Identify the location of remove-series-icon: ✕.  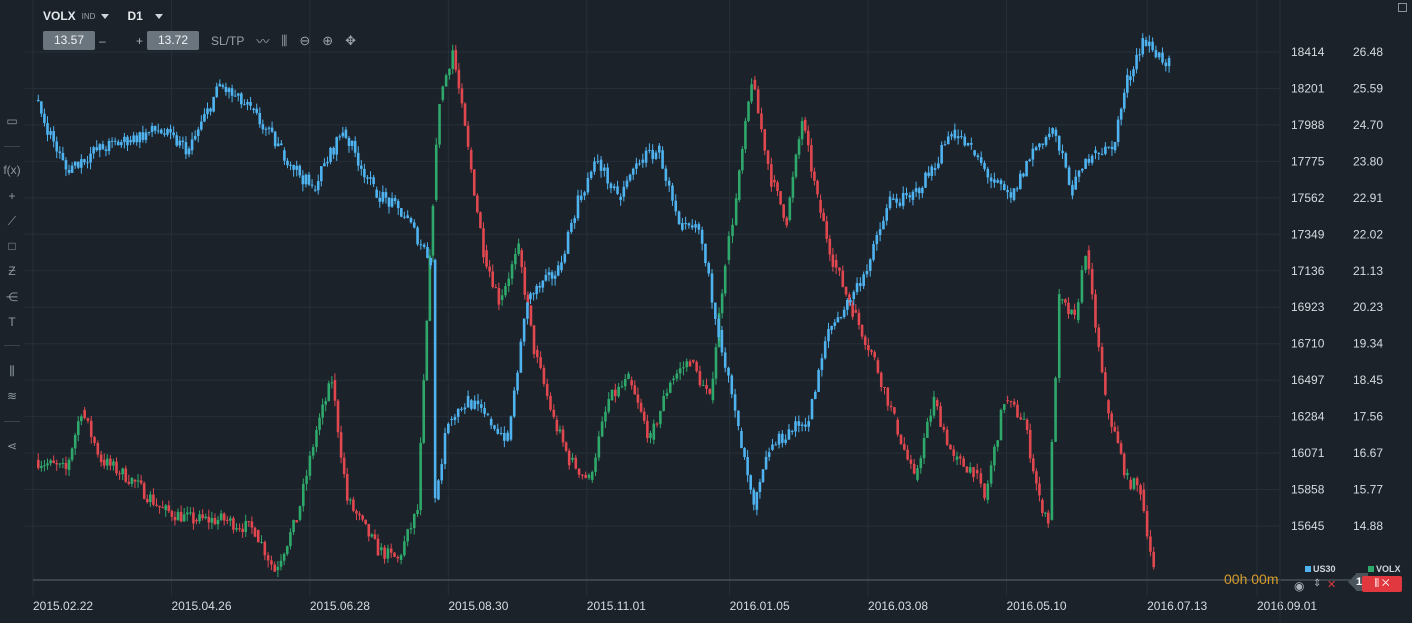
(1332, 585).